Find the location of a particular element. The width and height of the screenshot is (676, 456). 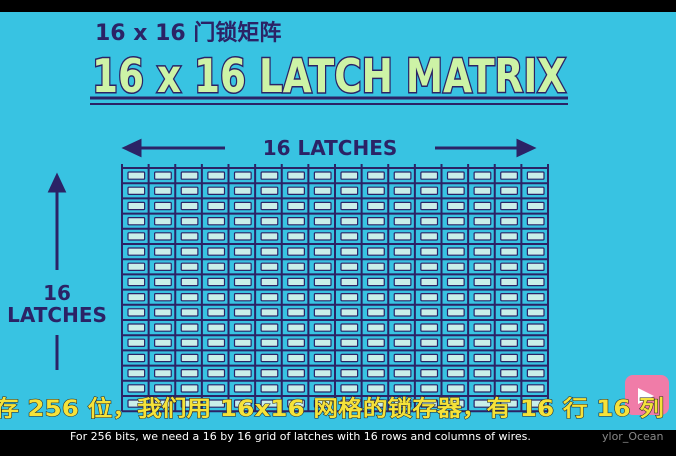

logo-play is located at coordinates (646, 396).